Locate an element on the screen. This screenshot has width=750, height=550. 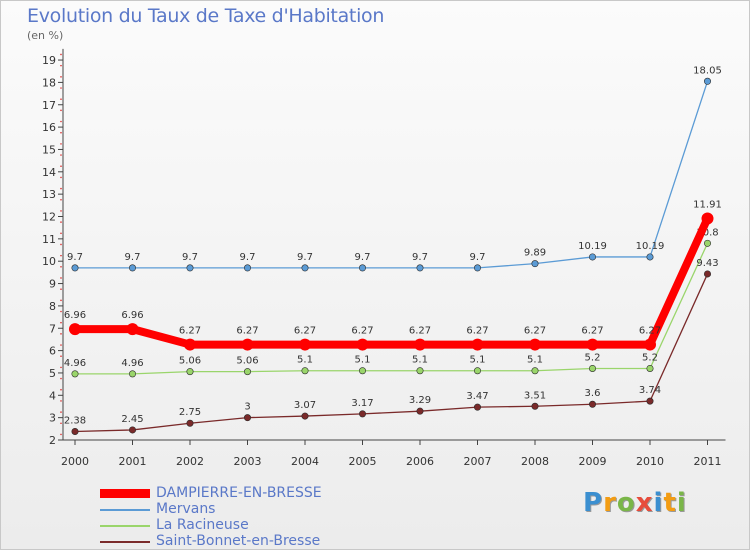
data-label: 9.89 is located at coordinates (535, 253).